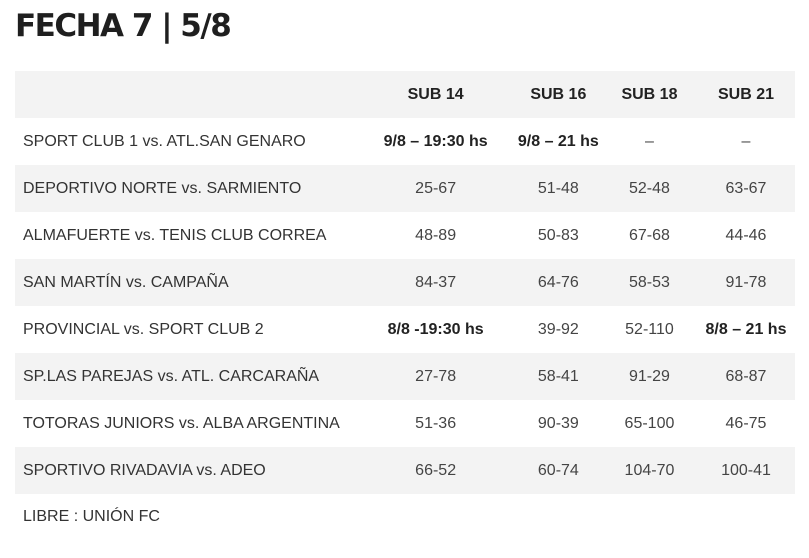 The width and height of the screenshot is (809, 558). What do you see at coordinates (558, 282) in the screenshot?
I see `score-cell: 64-76` at bounding box center [558, 282].